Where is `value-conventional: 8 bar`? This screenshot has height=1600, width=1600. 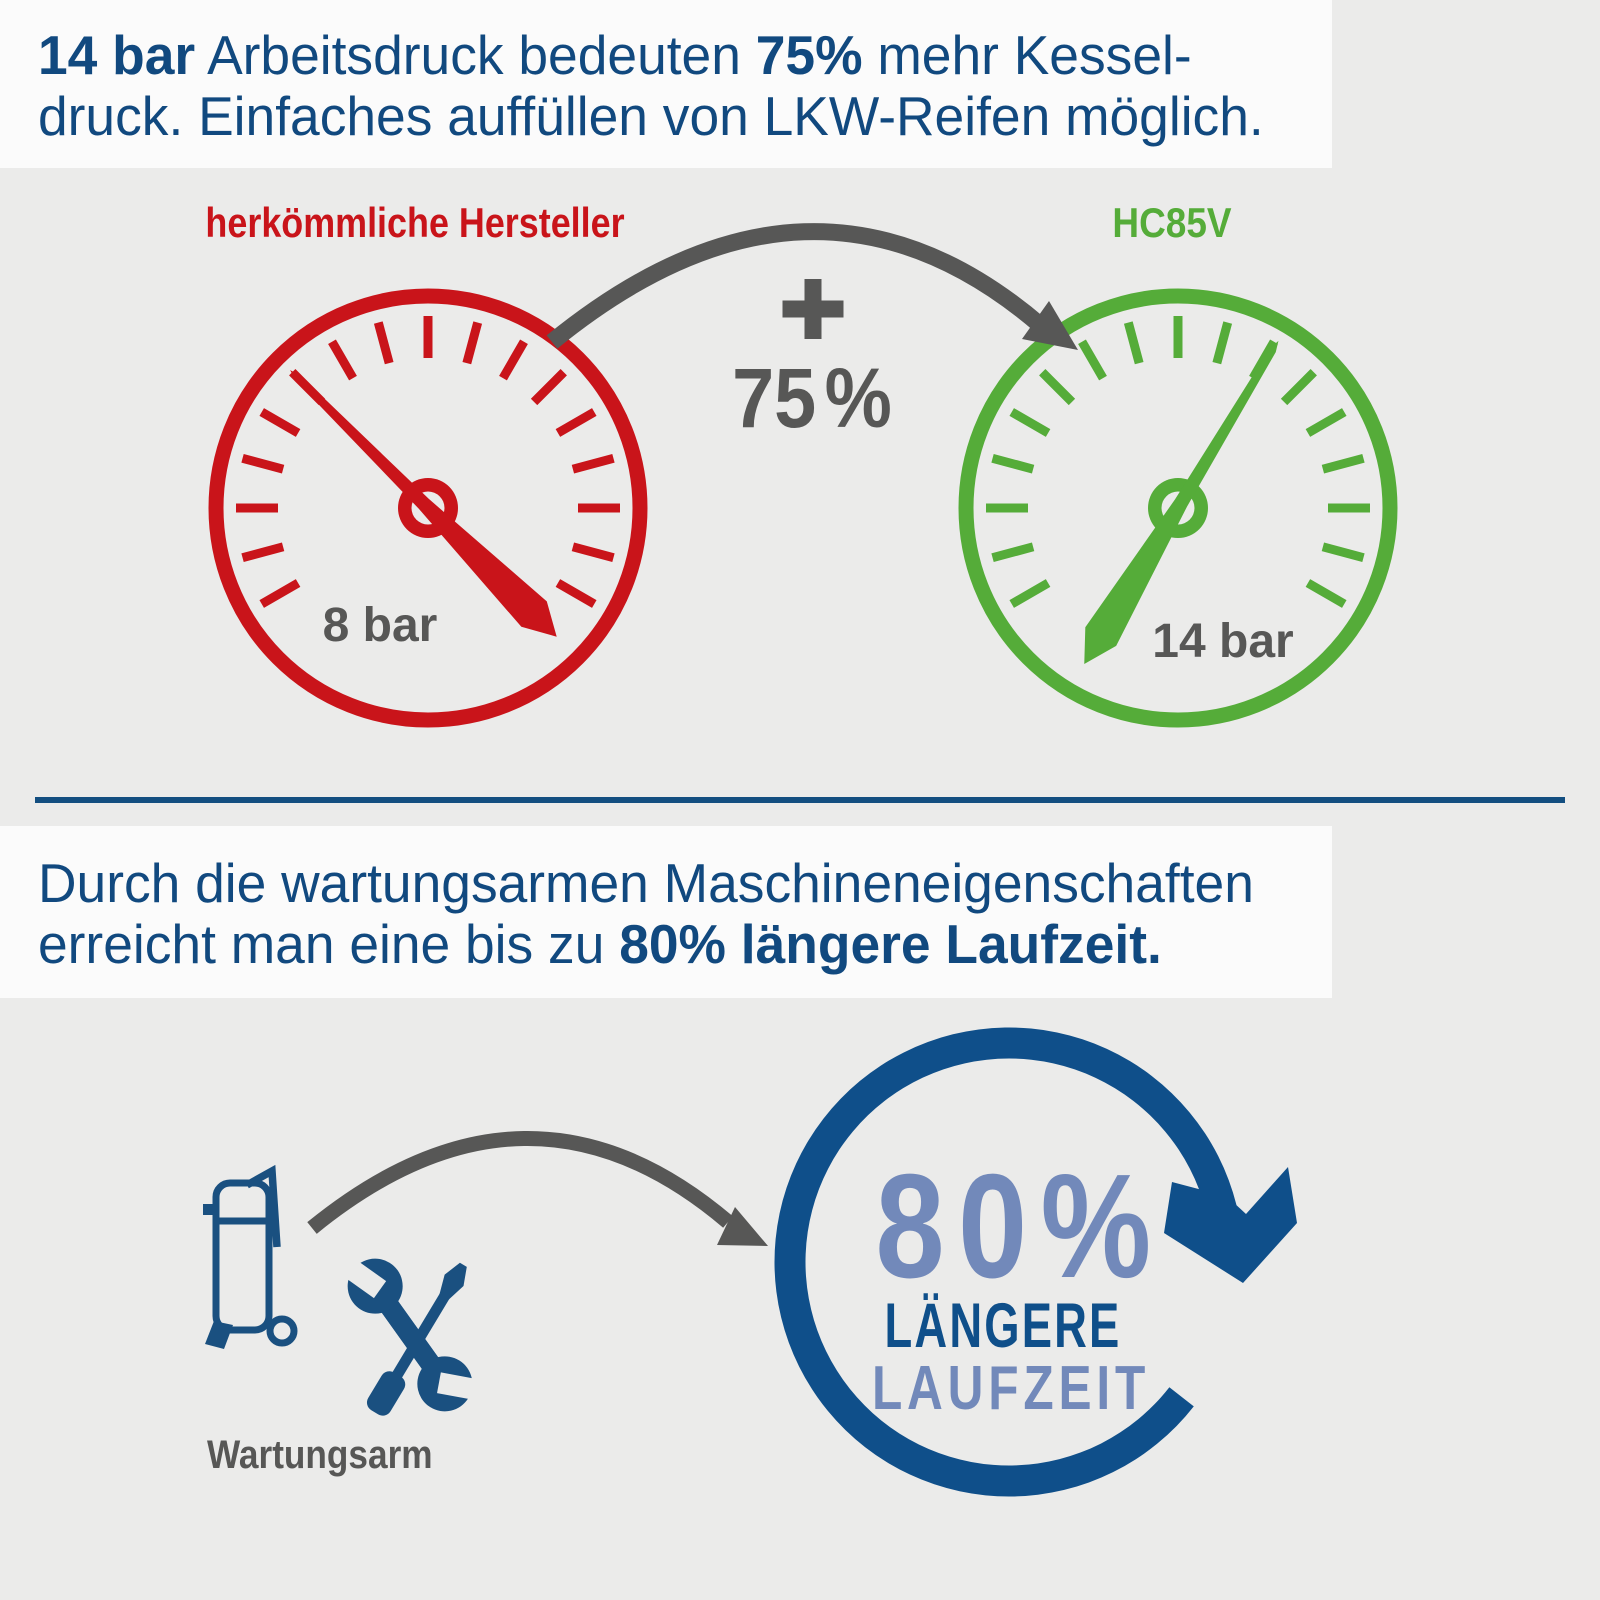 value-conventional: 8 bar is located at coordinates (380, 625).